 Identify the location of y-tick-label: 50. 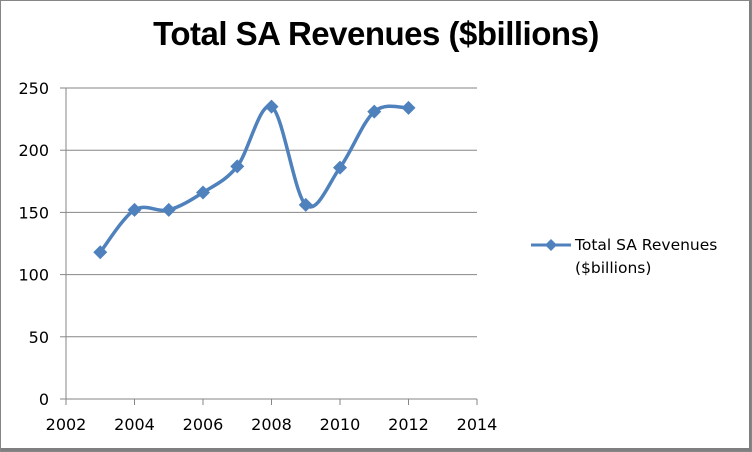
(39, 337).